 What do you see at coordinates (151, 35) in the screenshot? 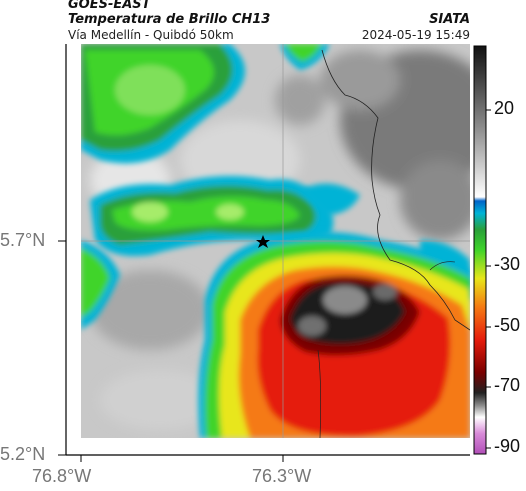
I see `route-subtitle: Vía Medellín - Quibdó 50km` at bounding box center [151, 35].